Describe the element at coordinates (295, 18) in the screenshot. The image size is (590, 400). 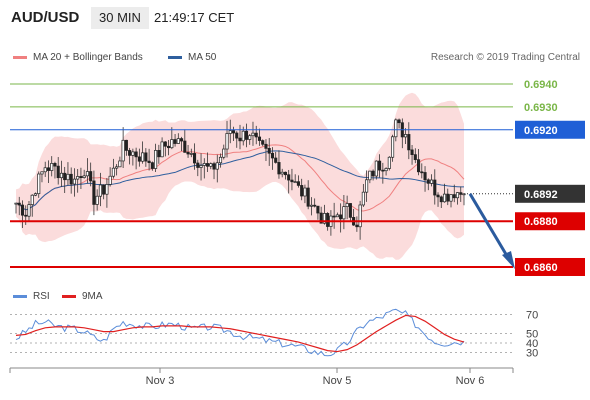
I see `chart-header: AUD/USD 30 MIN 21:49:17 CET` at that location.